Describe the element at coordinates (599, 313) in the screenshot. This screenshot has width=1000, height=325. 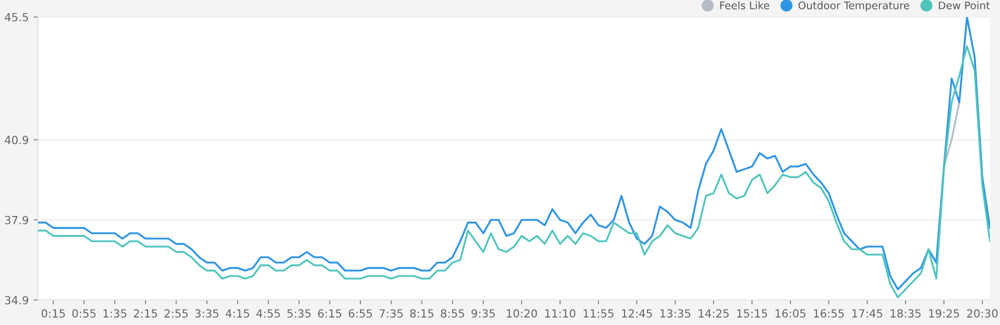
I see `x-tick-label: 11:55` at that location.